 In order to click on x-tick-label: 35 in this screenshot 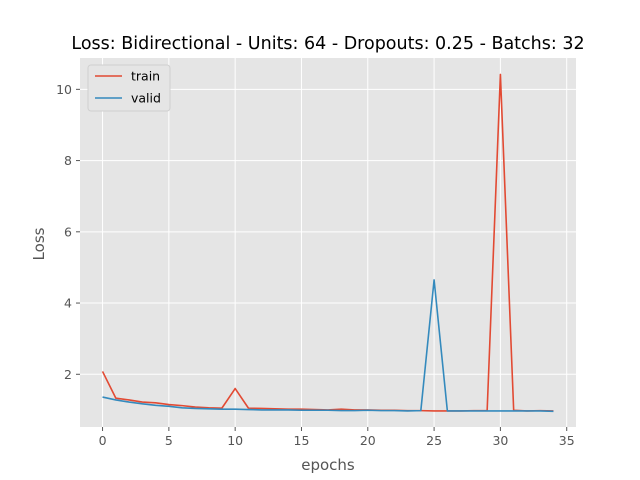, I will do `click(567, 440)`.